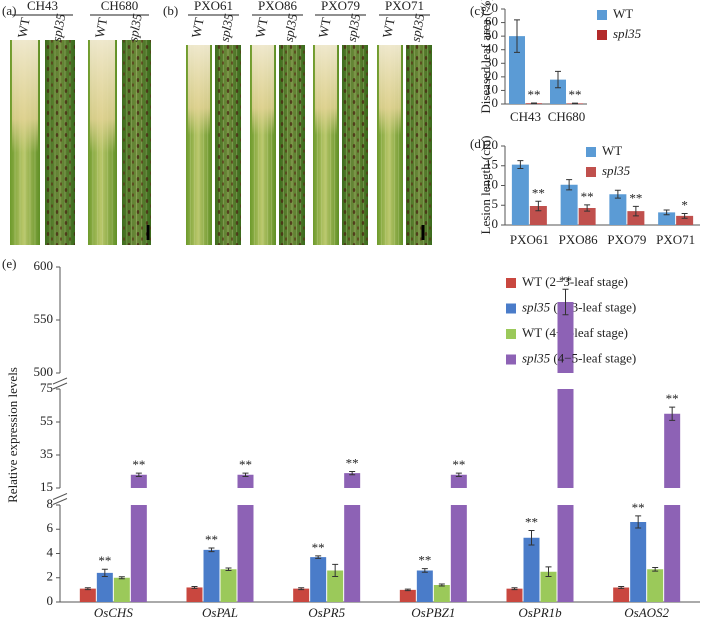 Image resolution: width=709 pixels, height=623 pixels. I want to click on x-tick-label: PXO61, so click(529, 239).